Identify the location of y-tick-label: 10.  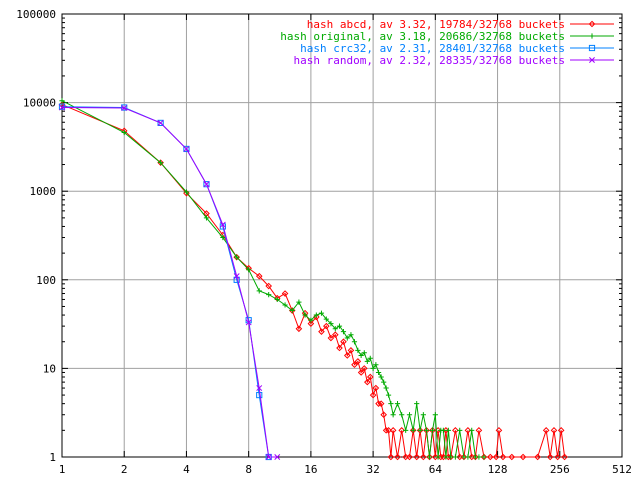
(49, 368).